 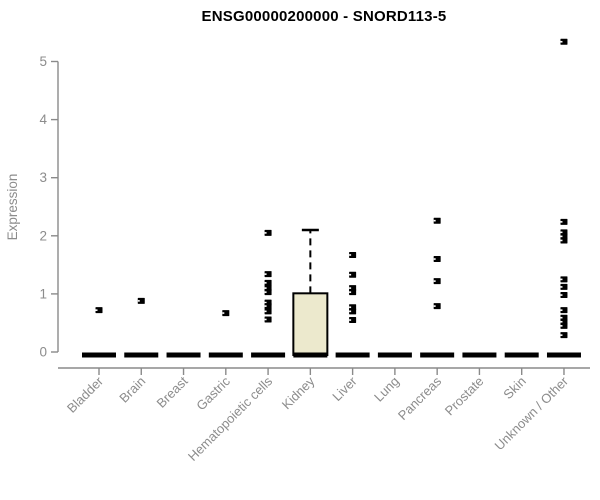 I want to click on x-category-label: Unknown / Other, so click(x=532, y=413).